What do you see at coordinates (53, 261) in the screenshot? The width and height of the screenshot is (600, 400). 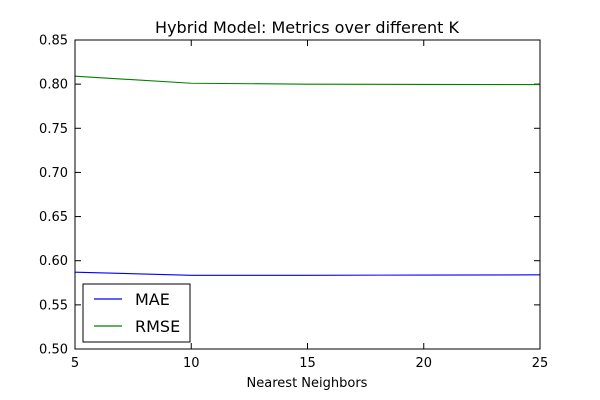 I see `y-tick-label: 0.60` at bounding box center [53, 261].